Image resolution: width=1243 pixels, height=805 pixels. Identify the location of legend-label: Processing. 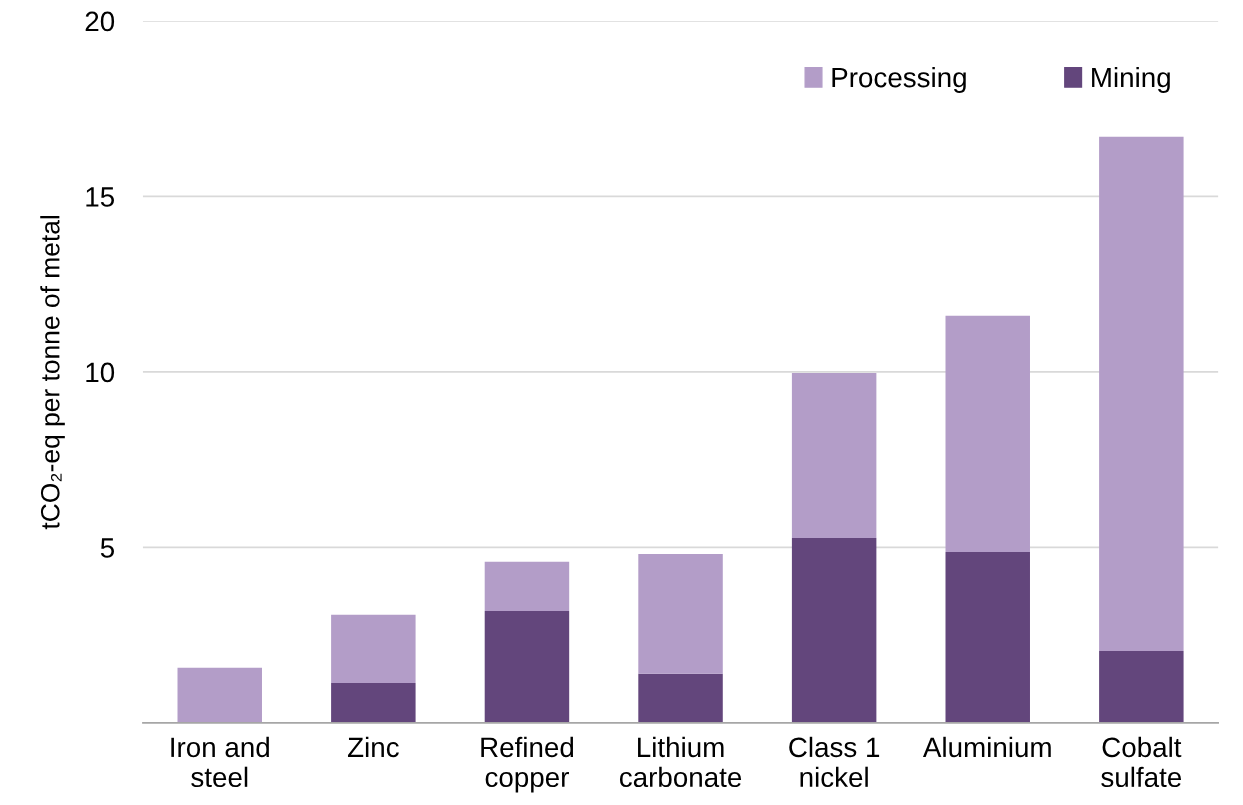
(899, 79).